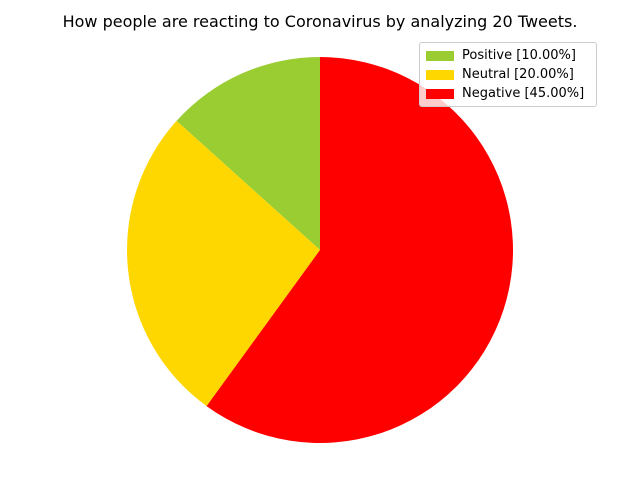  I want to click on legend-item-neutral: Neutral [20.00%], so click(508, 74).